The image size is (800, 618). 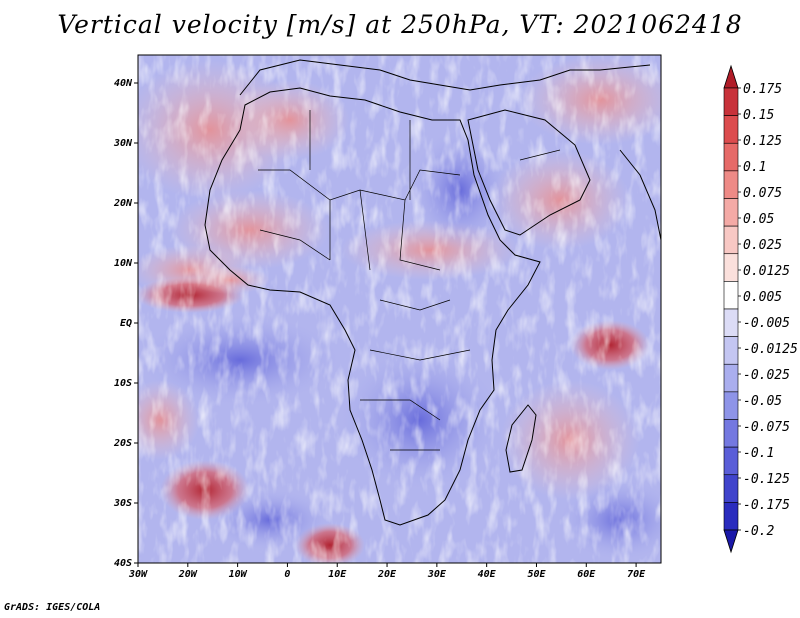 I want to click on lat-label: 40S, so click(x=123, y=563).